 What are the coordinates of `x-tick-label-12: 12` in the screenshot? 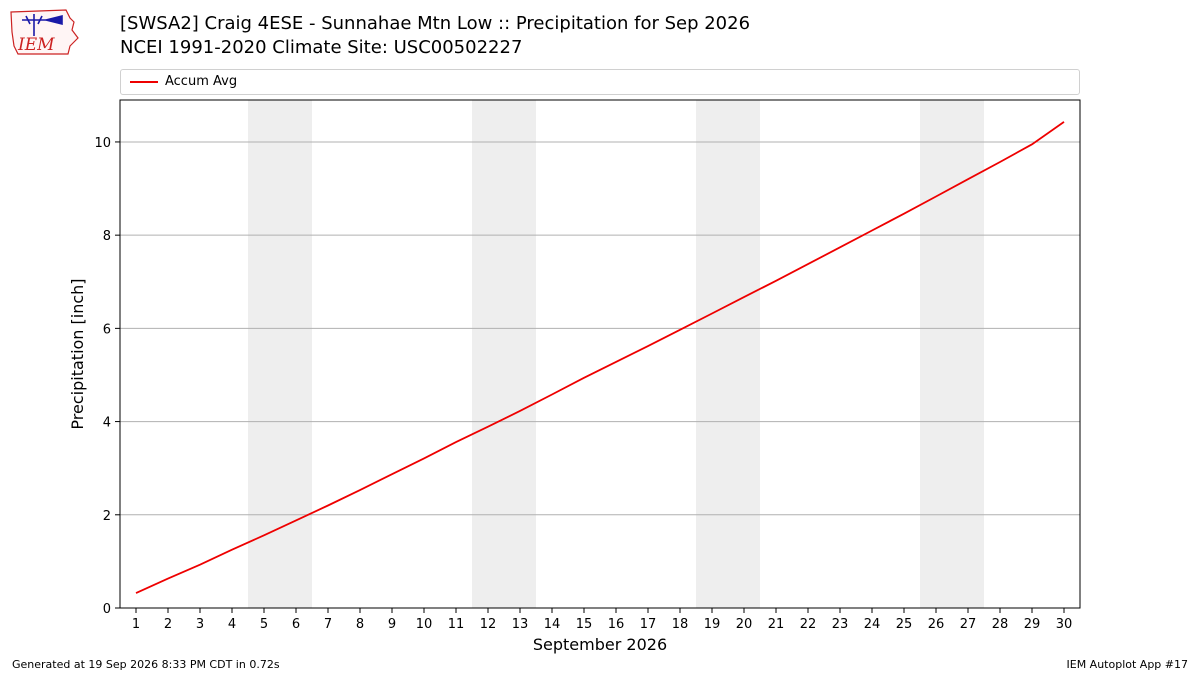 It's located at (488, 624).